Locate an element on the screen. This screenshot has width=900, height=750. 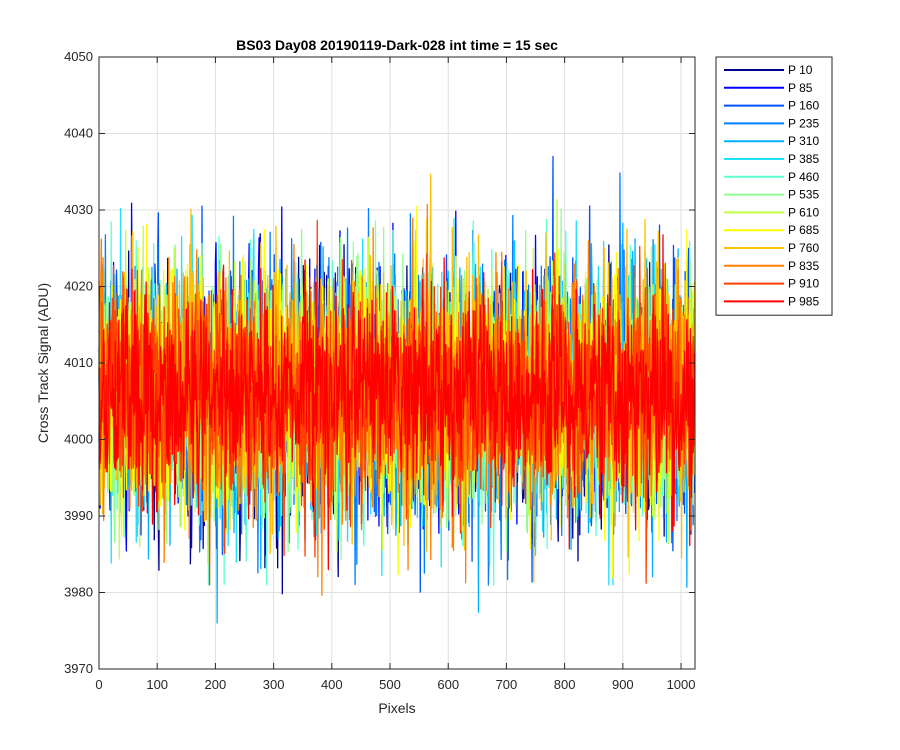
legend-label: P 610 is located at coordinates (803, 212).